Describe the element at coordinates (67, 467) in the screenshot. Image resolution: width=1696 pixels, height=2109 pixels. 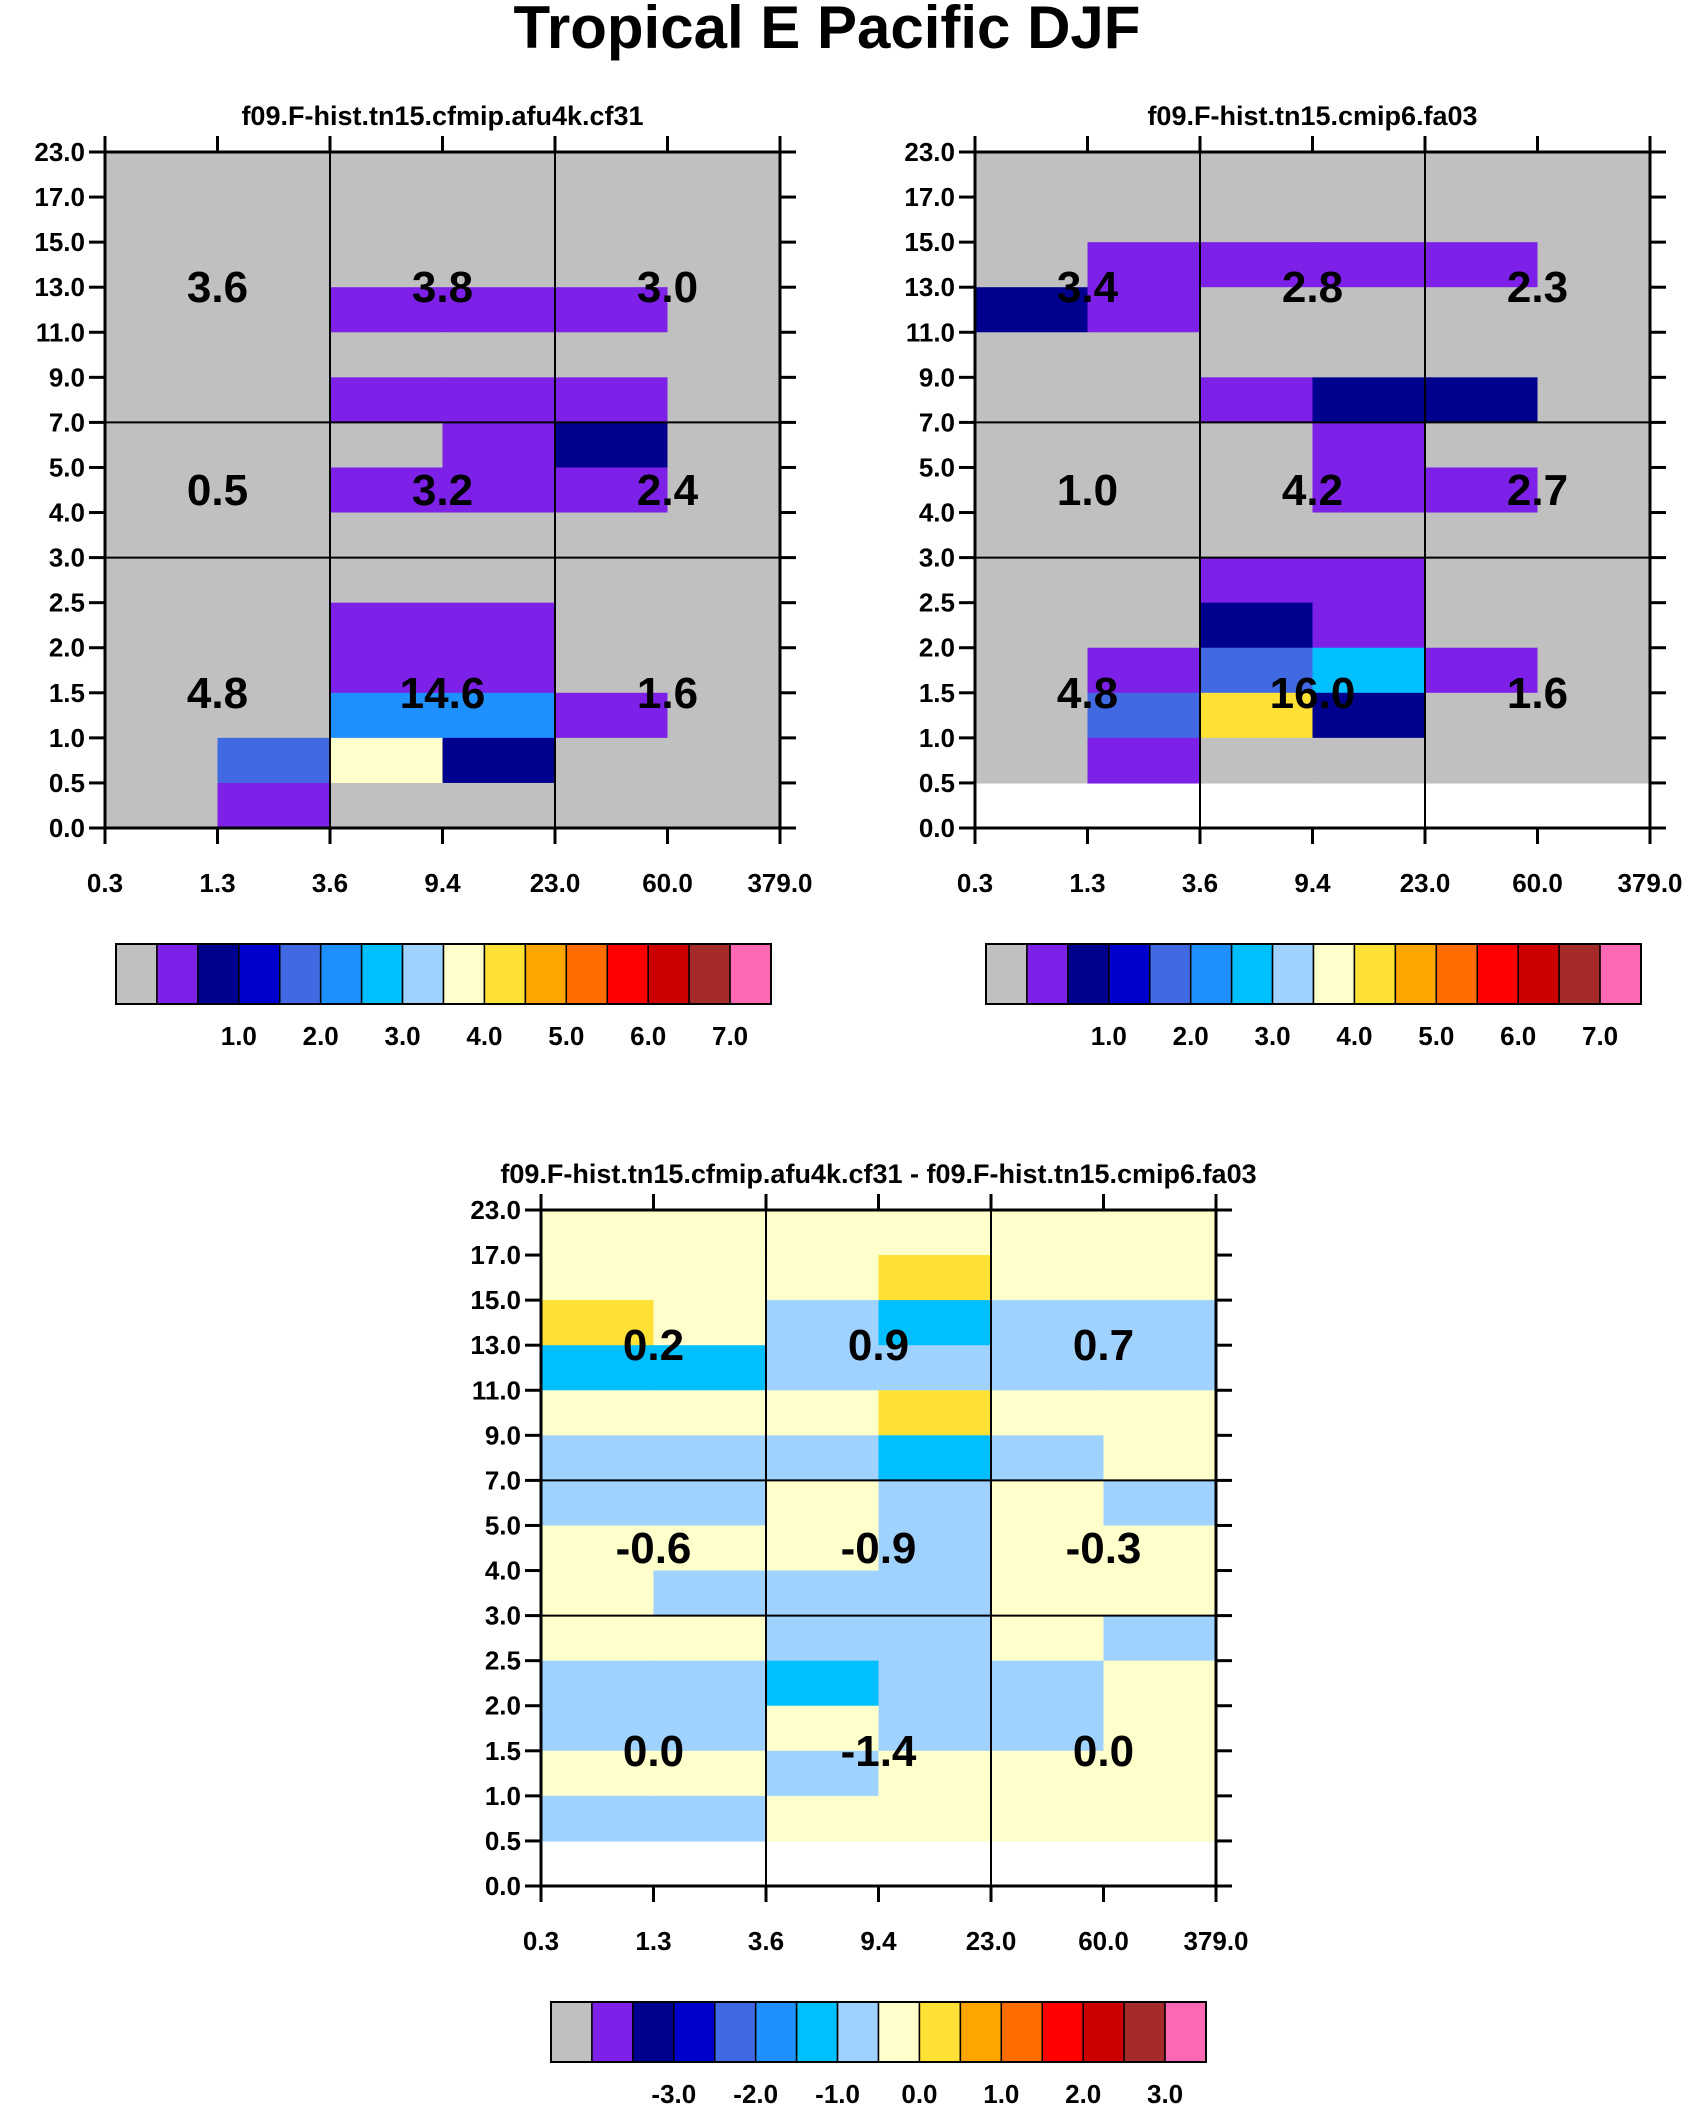
I see `y-tick-label: 5.0` at that location.